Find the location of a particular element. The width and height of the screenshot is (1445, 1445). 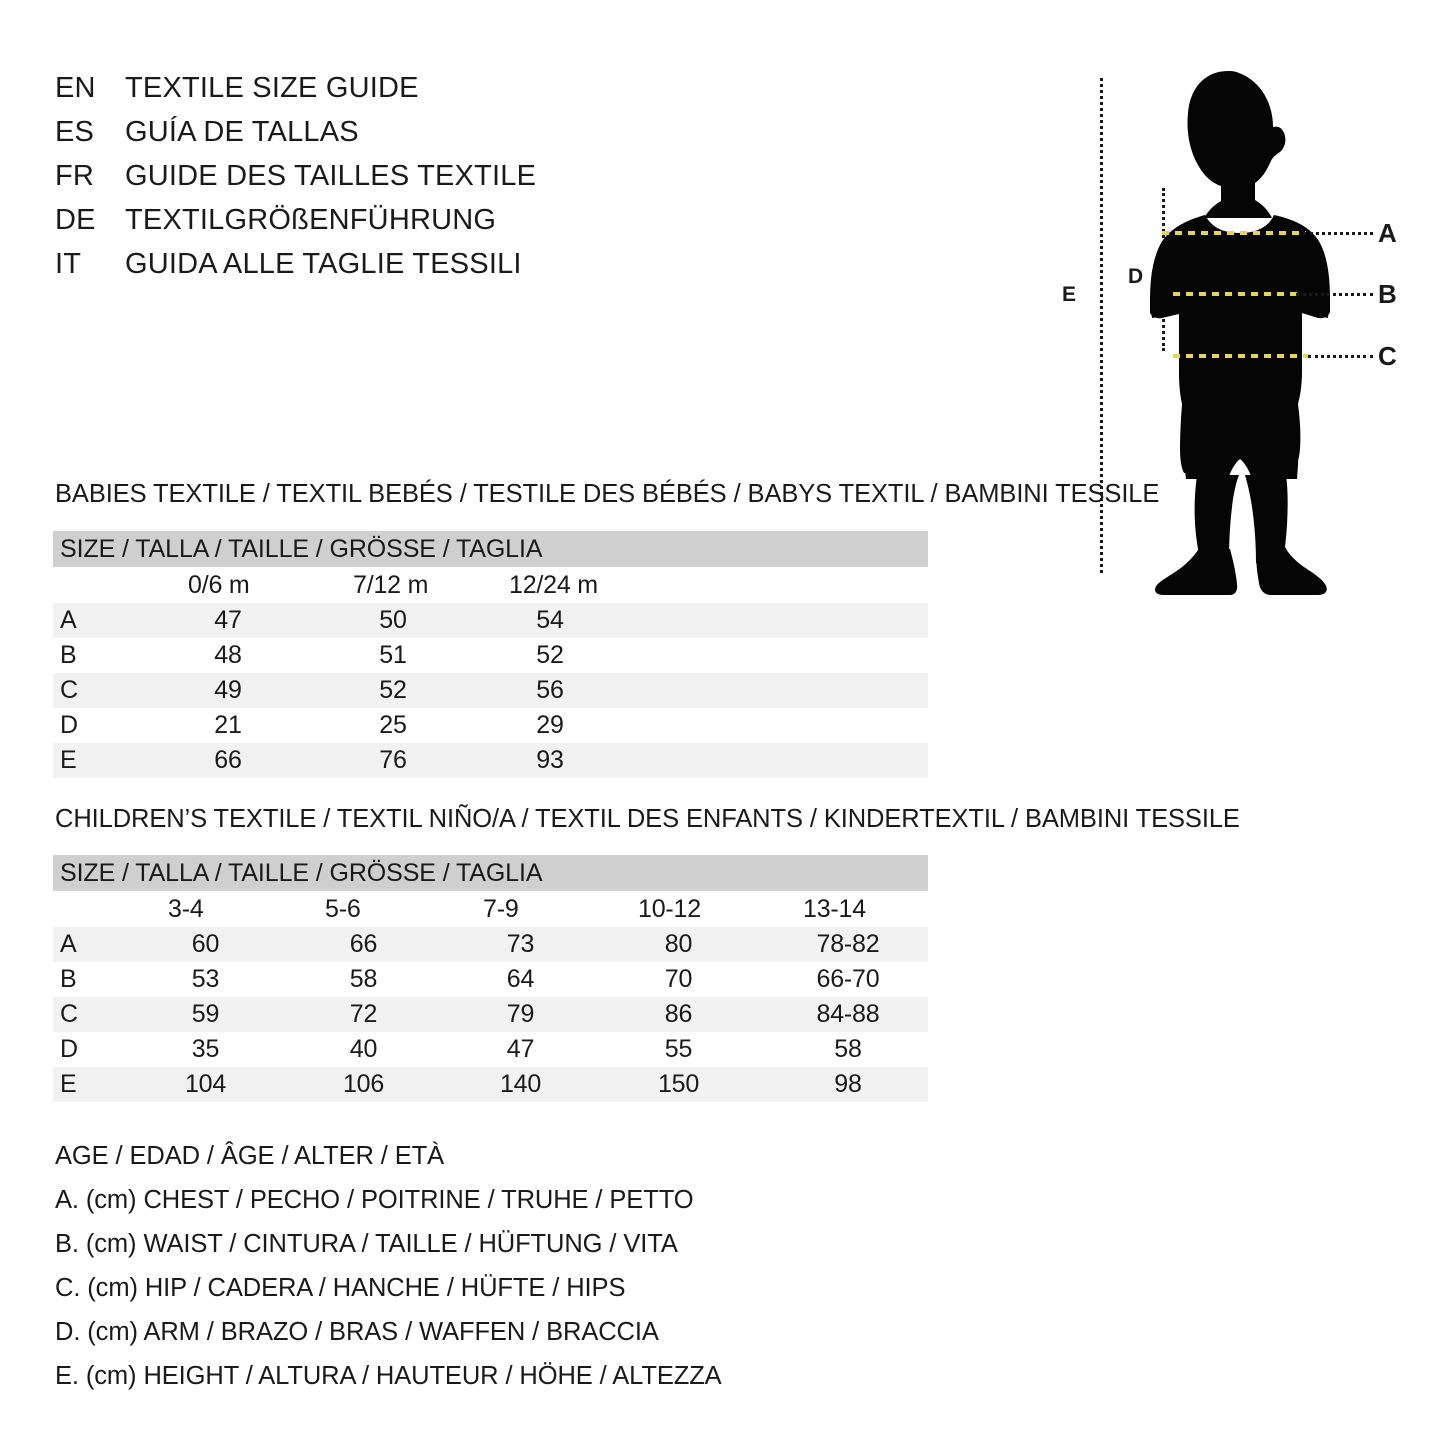

children-column-header-row: 3-4 5-6 7-9 10-12 13-14 is located at coordinates (490, 909).